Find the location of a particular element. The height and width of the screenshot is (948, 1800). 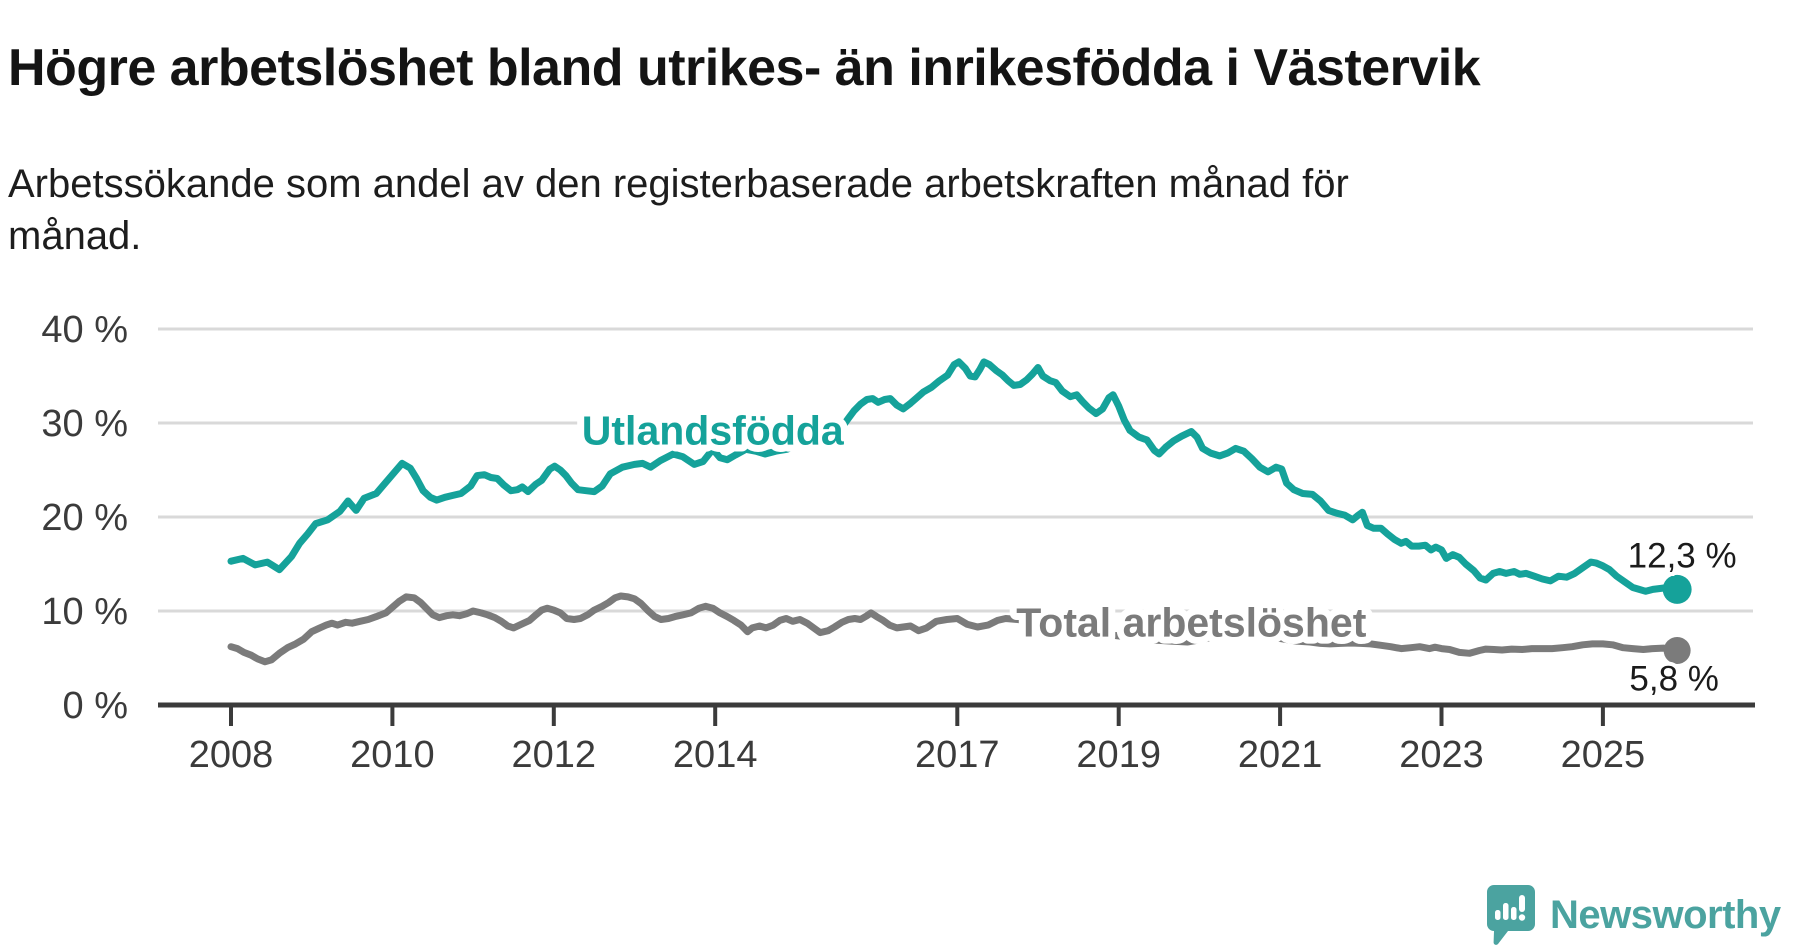

series-label-total: Total arbetslöshet is located at coordinates (1191, 622).